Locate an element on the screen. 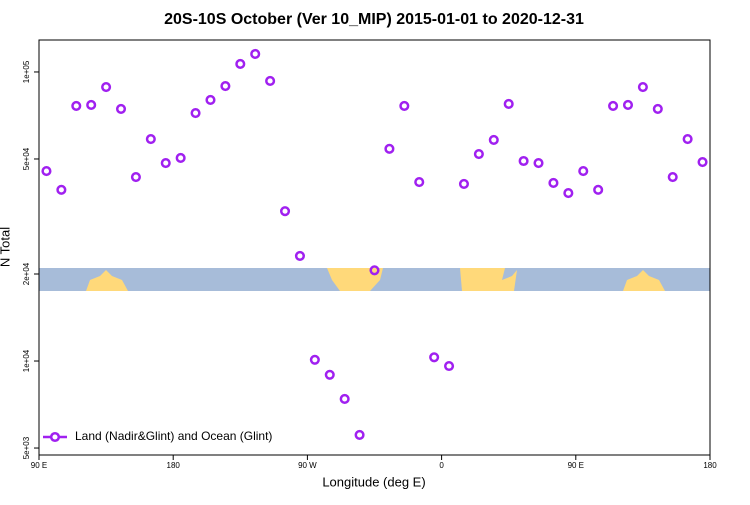  x-tick-label: 0 is located at coordinates (441, 465).